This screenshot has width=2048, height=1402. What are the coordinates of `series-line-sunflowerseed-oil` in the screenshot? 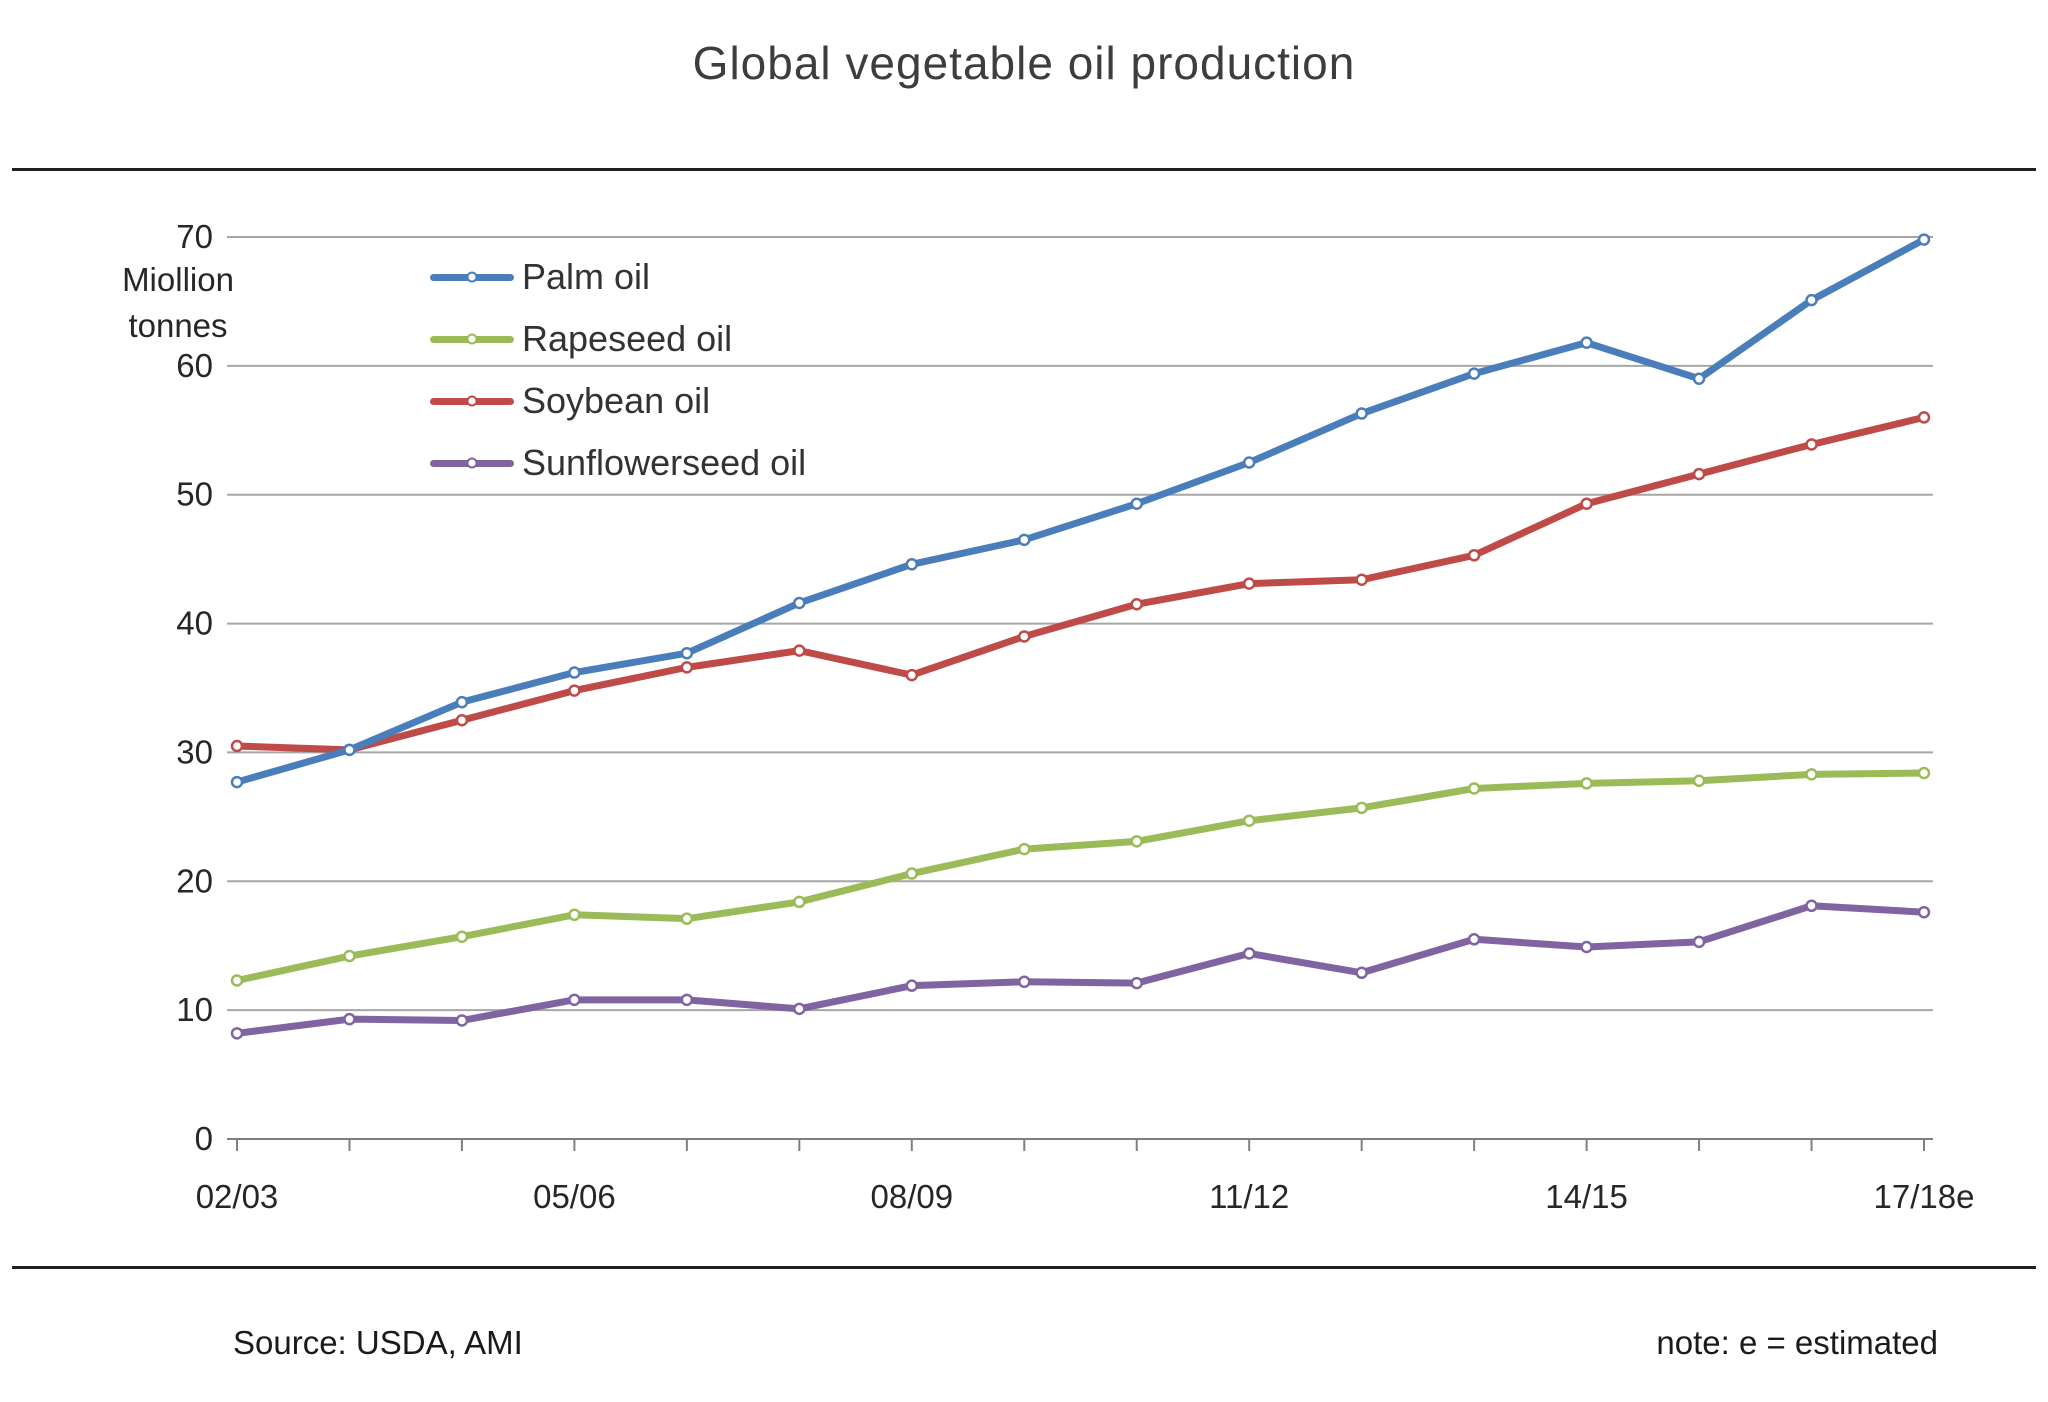 It's located at (1080, 969).